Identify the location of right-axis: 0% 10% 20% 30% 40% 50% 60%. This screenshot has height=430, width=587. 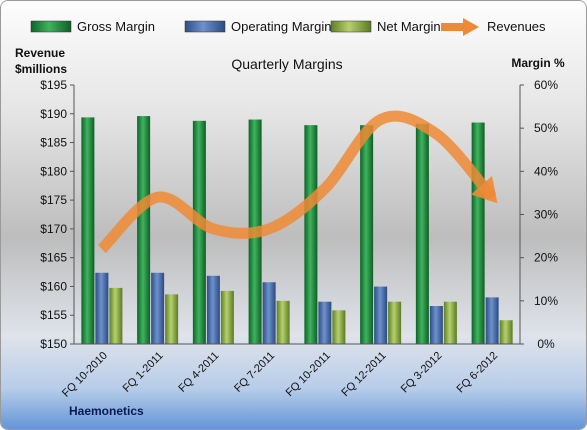
(538, 214).